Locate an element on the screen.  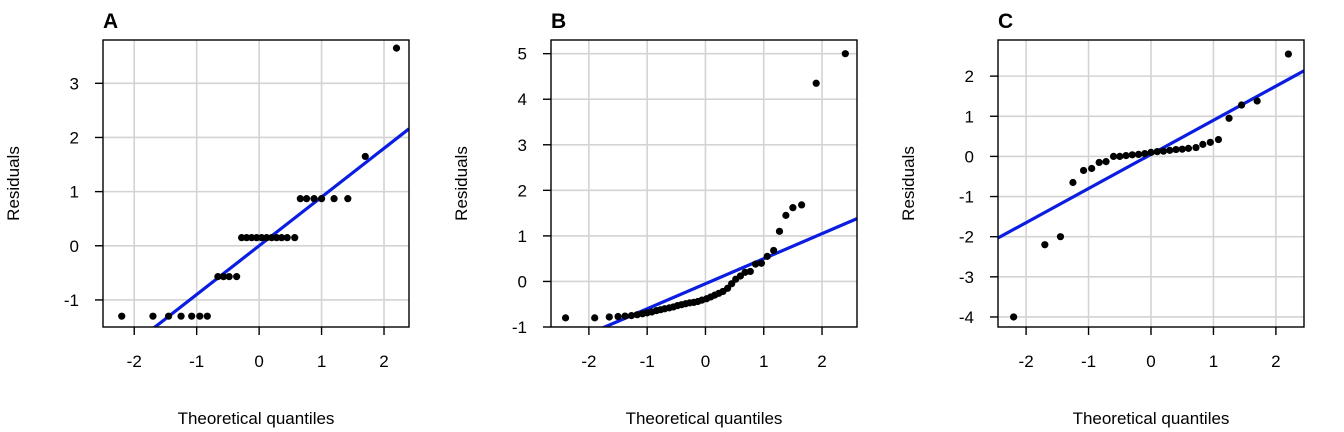
y-tick-label: 4 is located at coordinates (522, 99).